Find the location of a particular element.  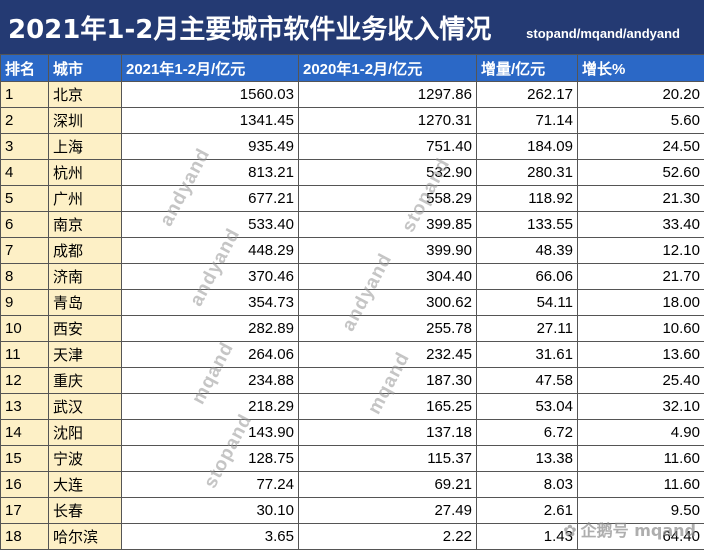

increment-cell: 118.92 is located at coordinates (527, 198).